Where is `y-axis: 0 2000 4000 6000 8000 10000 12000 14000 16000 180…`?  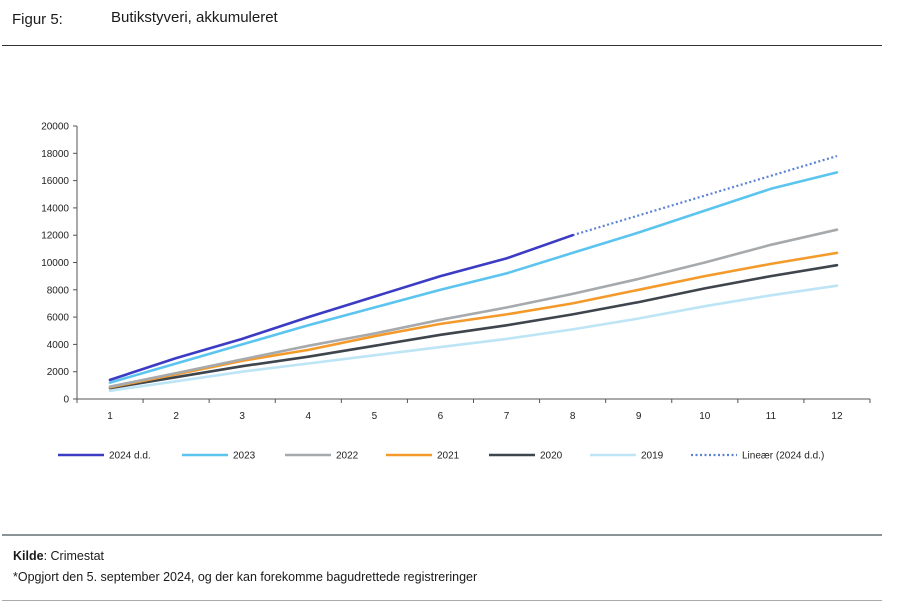 y-axis: 0 2000 4000 6000 8000 10000 12000 14000 16000 180… is located at coordinates (59, 264).